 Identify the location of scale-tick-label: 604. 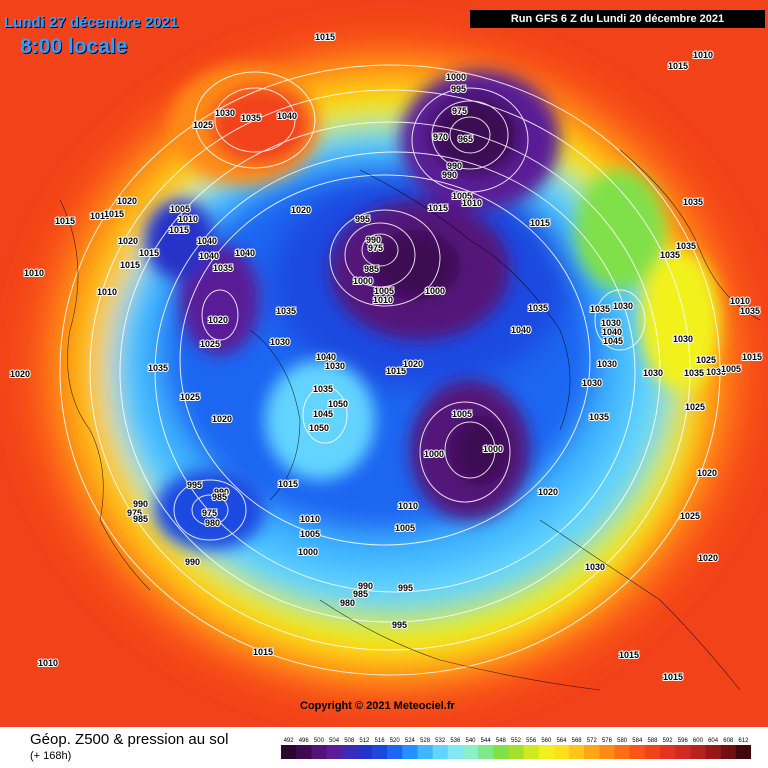
(713, 741).